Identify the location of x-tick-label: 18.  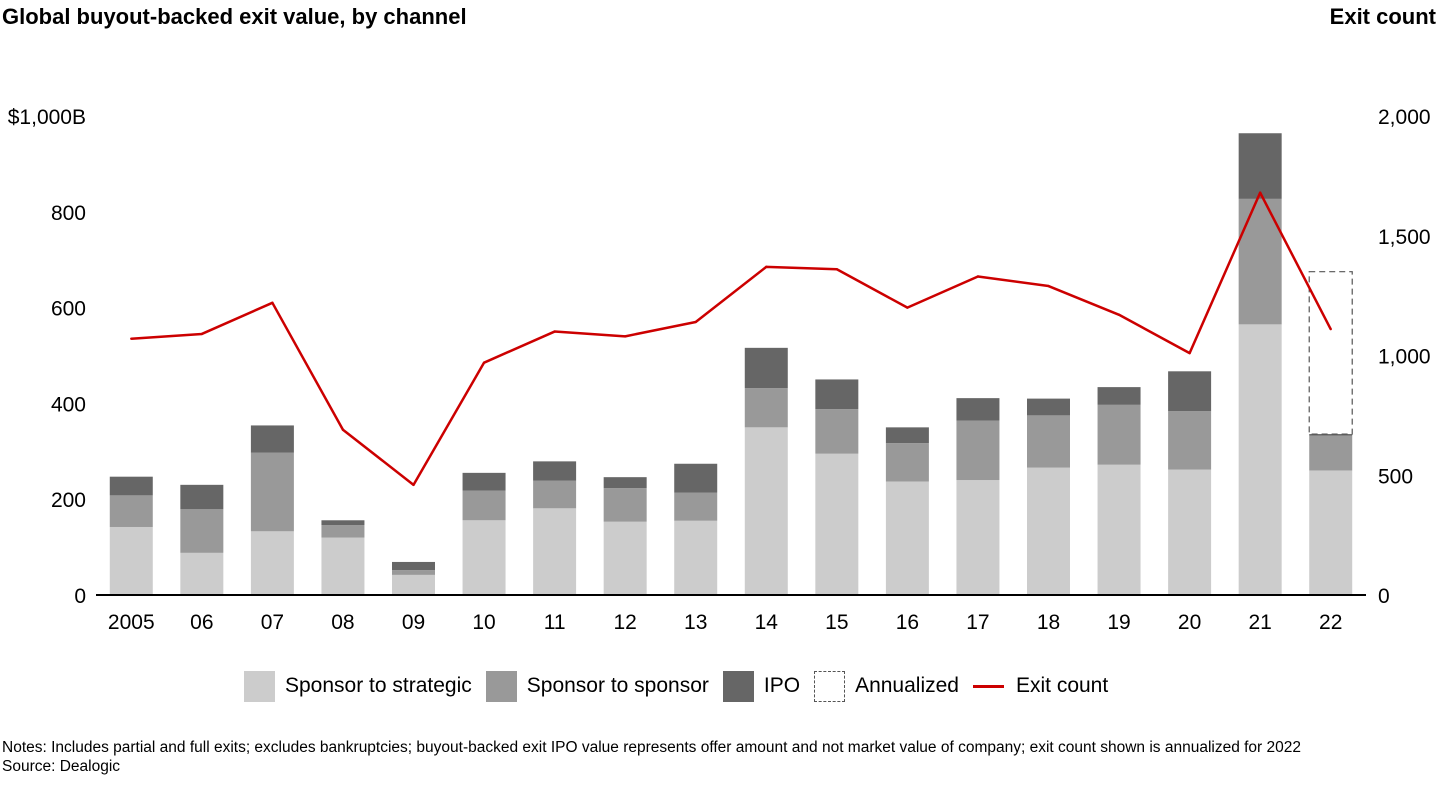
(1048, 622).